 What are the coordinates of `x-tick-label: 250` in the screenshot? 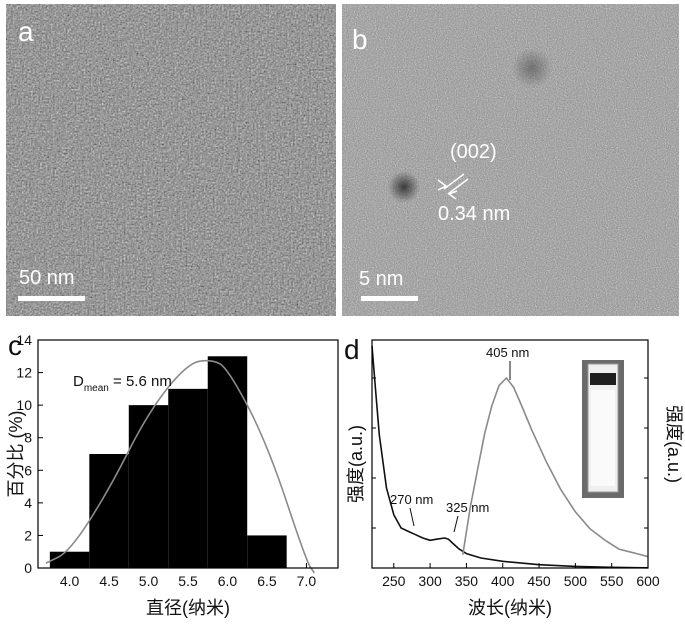 It's located at (394, 581).